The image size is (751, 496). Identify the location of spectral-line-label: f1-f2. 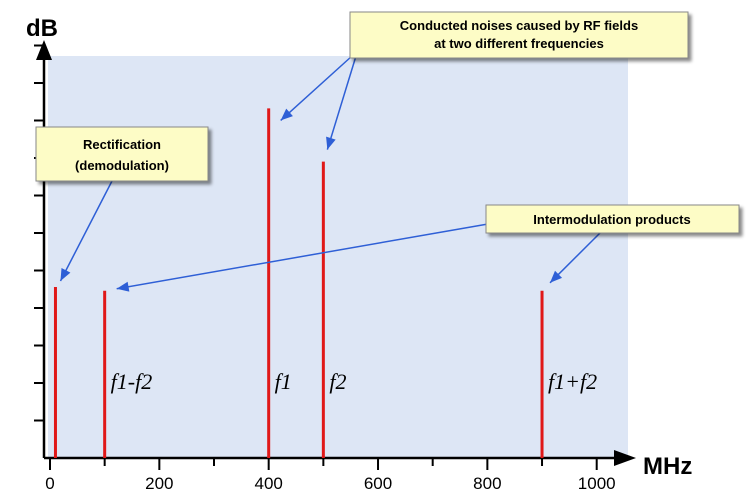
(132, 381).